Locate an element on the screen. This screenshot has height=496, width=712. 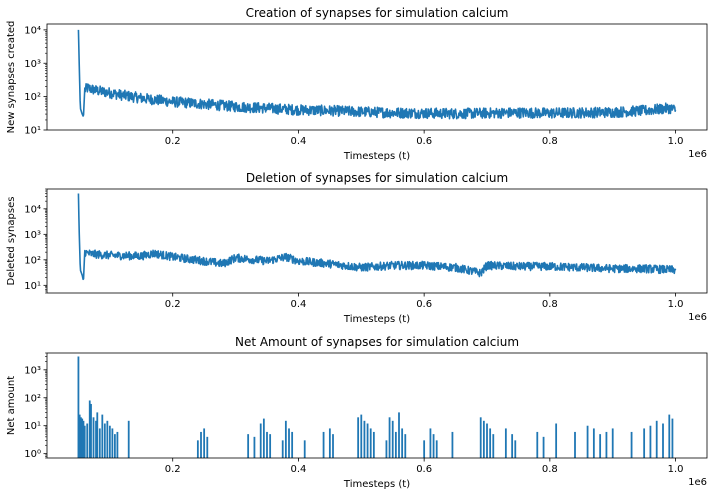
y-tick-label: 10⁰ is located at coordinates (32, 454).